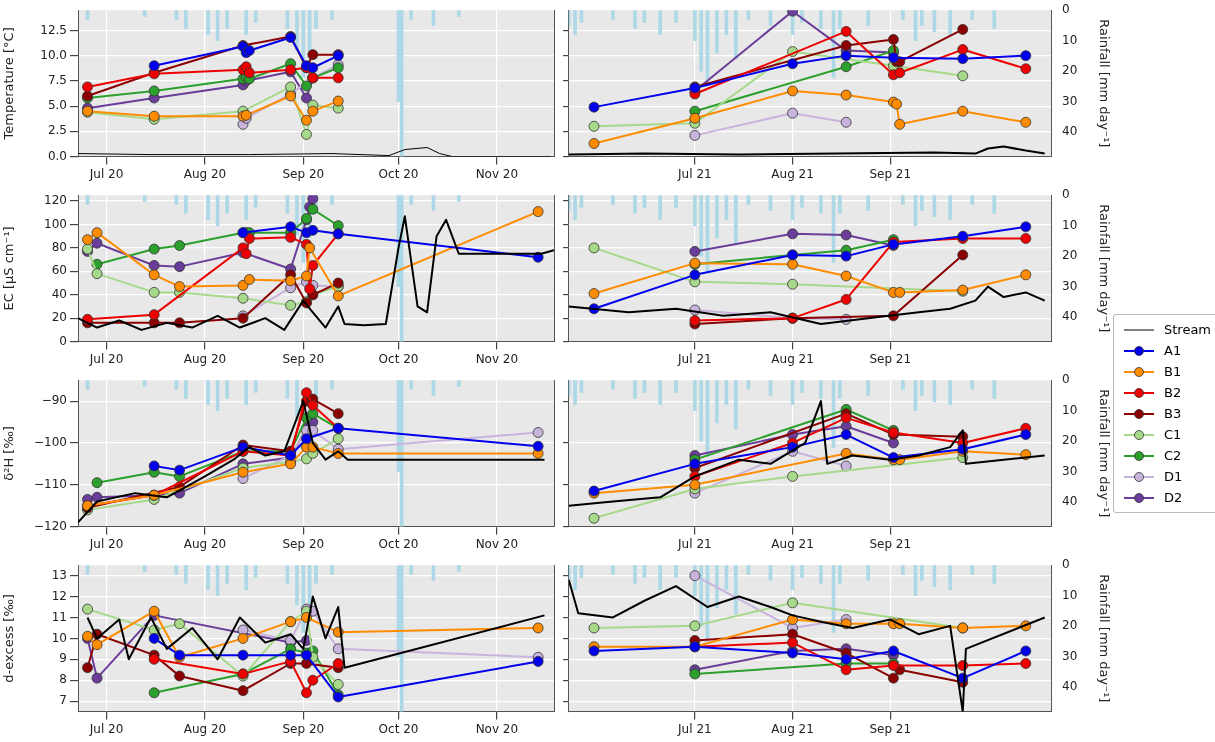 This screenshot has height=742, width=1215. I want to click on y-tick-label: −110, so click(50, 483).